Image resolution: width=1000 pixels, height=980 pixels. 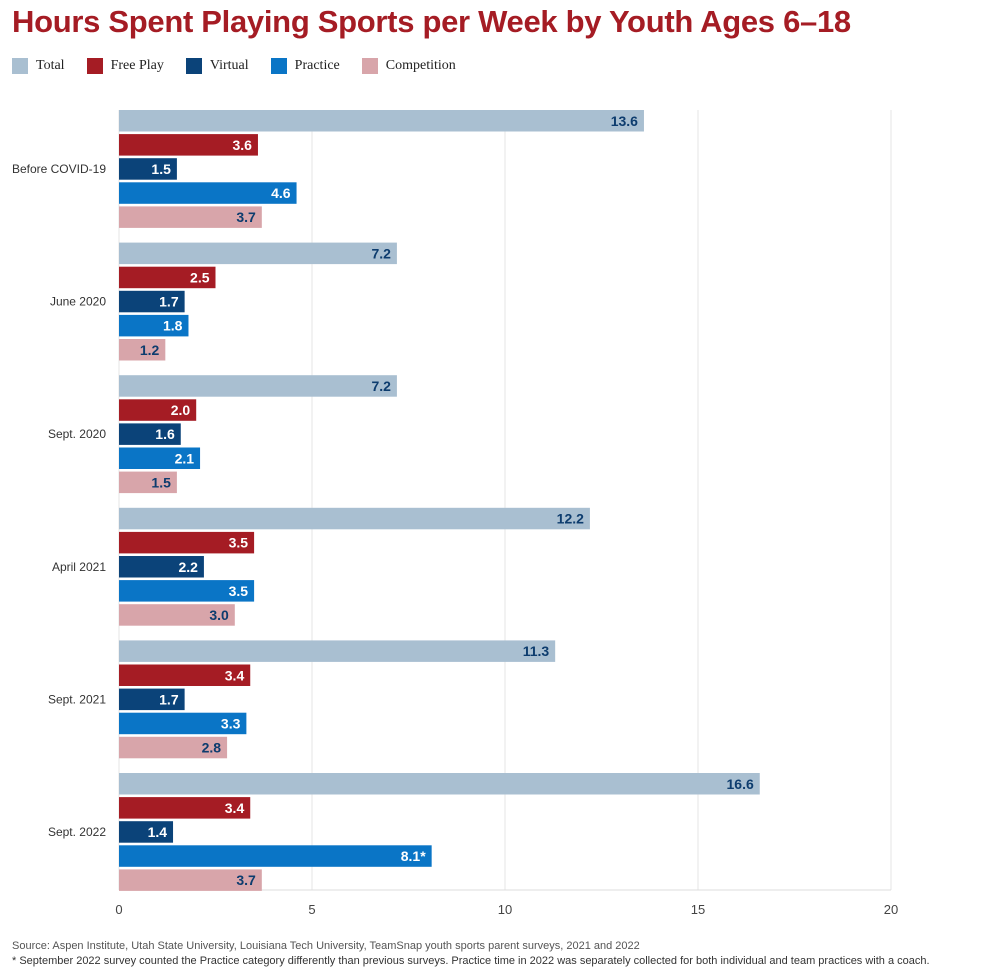 I want to click on data-label: 1.6, so click(x=165, y=434).